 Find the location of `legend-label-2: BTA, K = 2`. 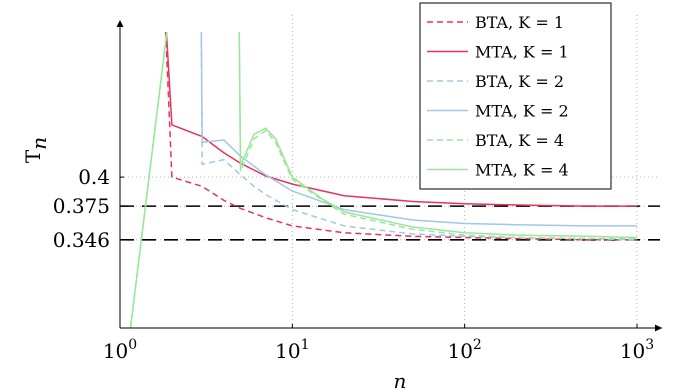

legend-label-2: BTA, K = 2 is located at coordinates (519, 81).